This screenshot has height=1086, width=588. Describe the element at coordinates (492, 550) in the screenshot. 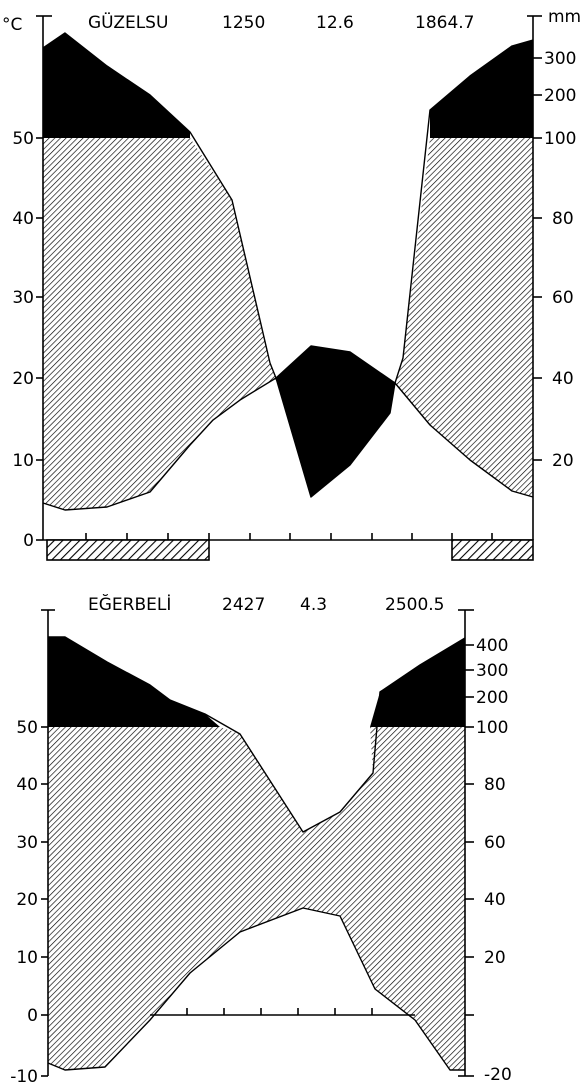

I see `chart-guzelsu-season-bar-right` at that location.